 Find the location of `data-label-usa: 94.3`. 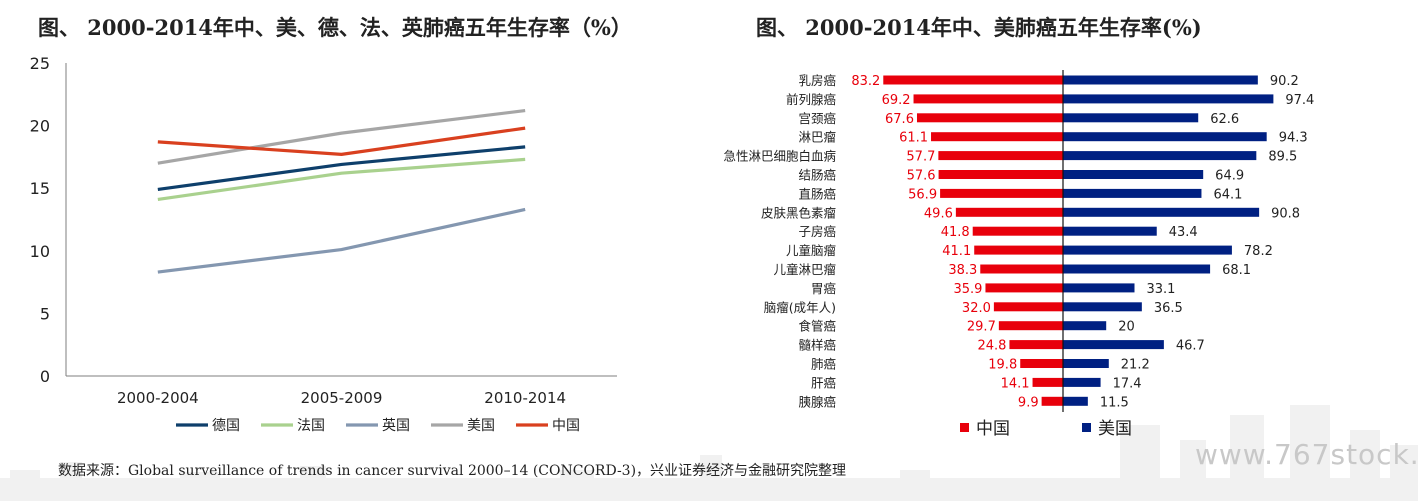

data-label-usa: 94.3 is located at coordinates (1293, 138).